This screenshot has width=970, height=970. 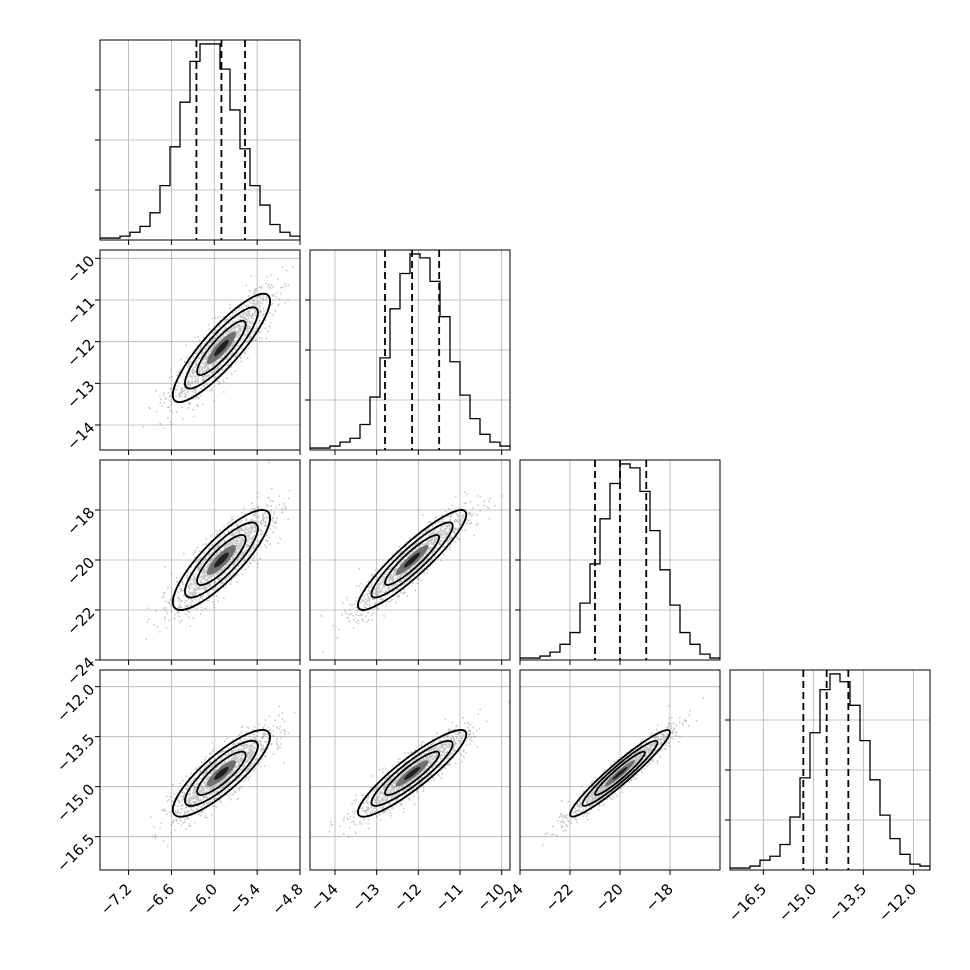 What do you see at coordinates (609, 897) in the screenshot?
I see `x-tick-label: −20` at bounding box center [609, 897].